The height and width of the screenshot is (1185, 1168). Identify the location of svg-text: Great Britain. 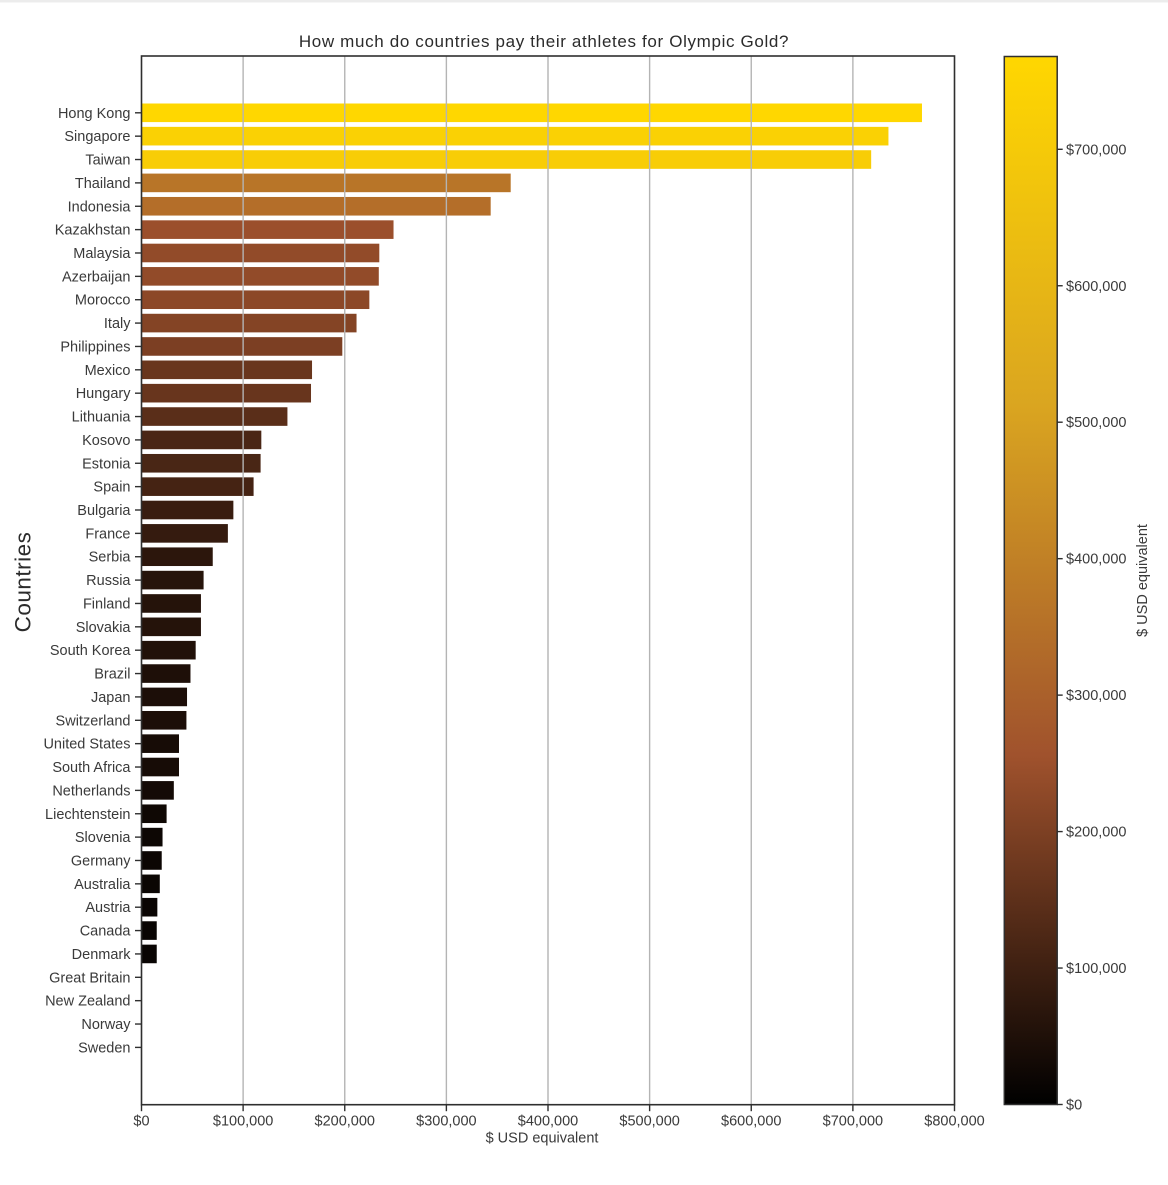
(89, 978).